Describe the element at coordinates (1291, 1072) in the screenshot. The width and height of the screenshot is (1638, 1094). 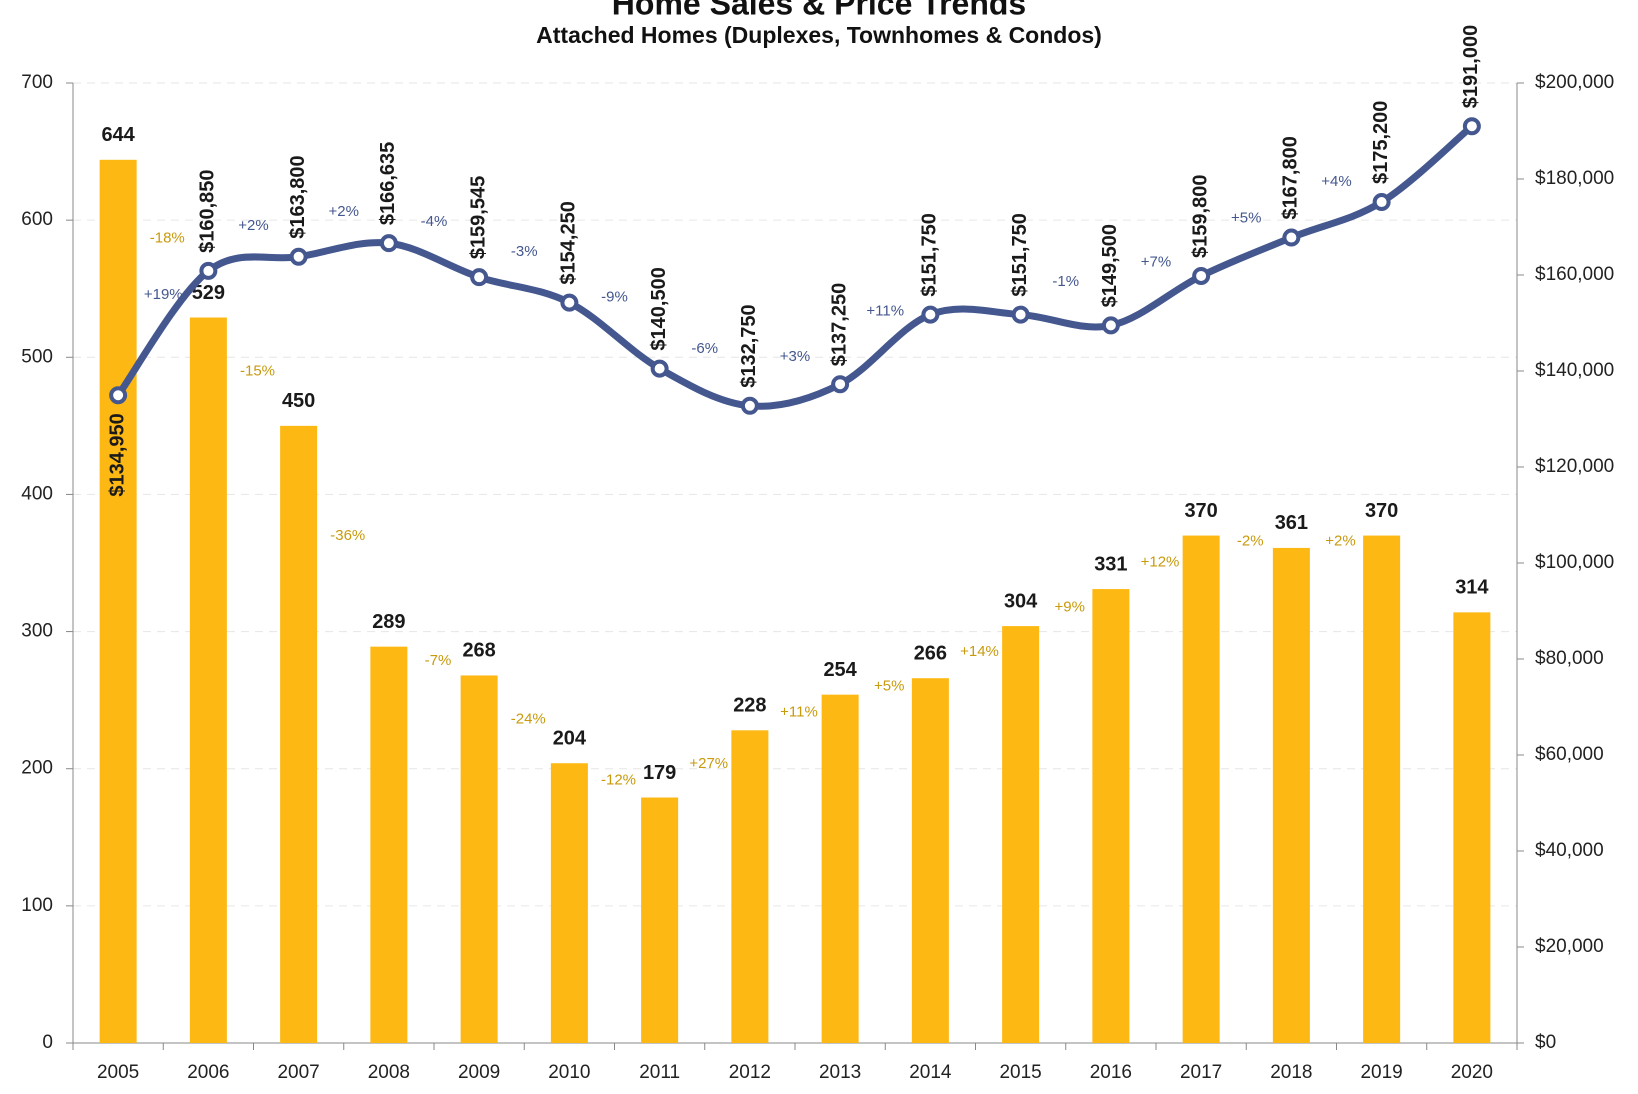
I see `x-tick-label: 2018` at that location.